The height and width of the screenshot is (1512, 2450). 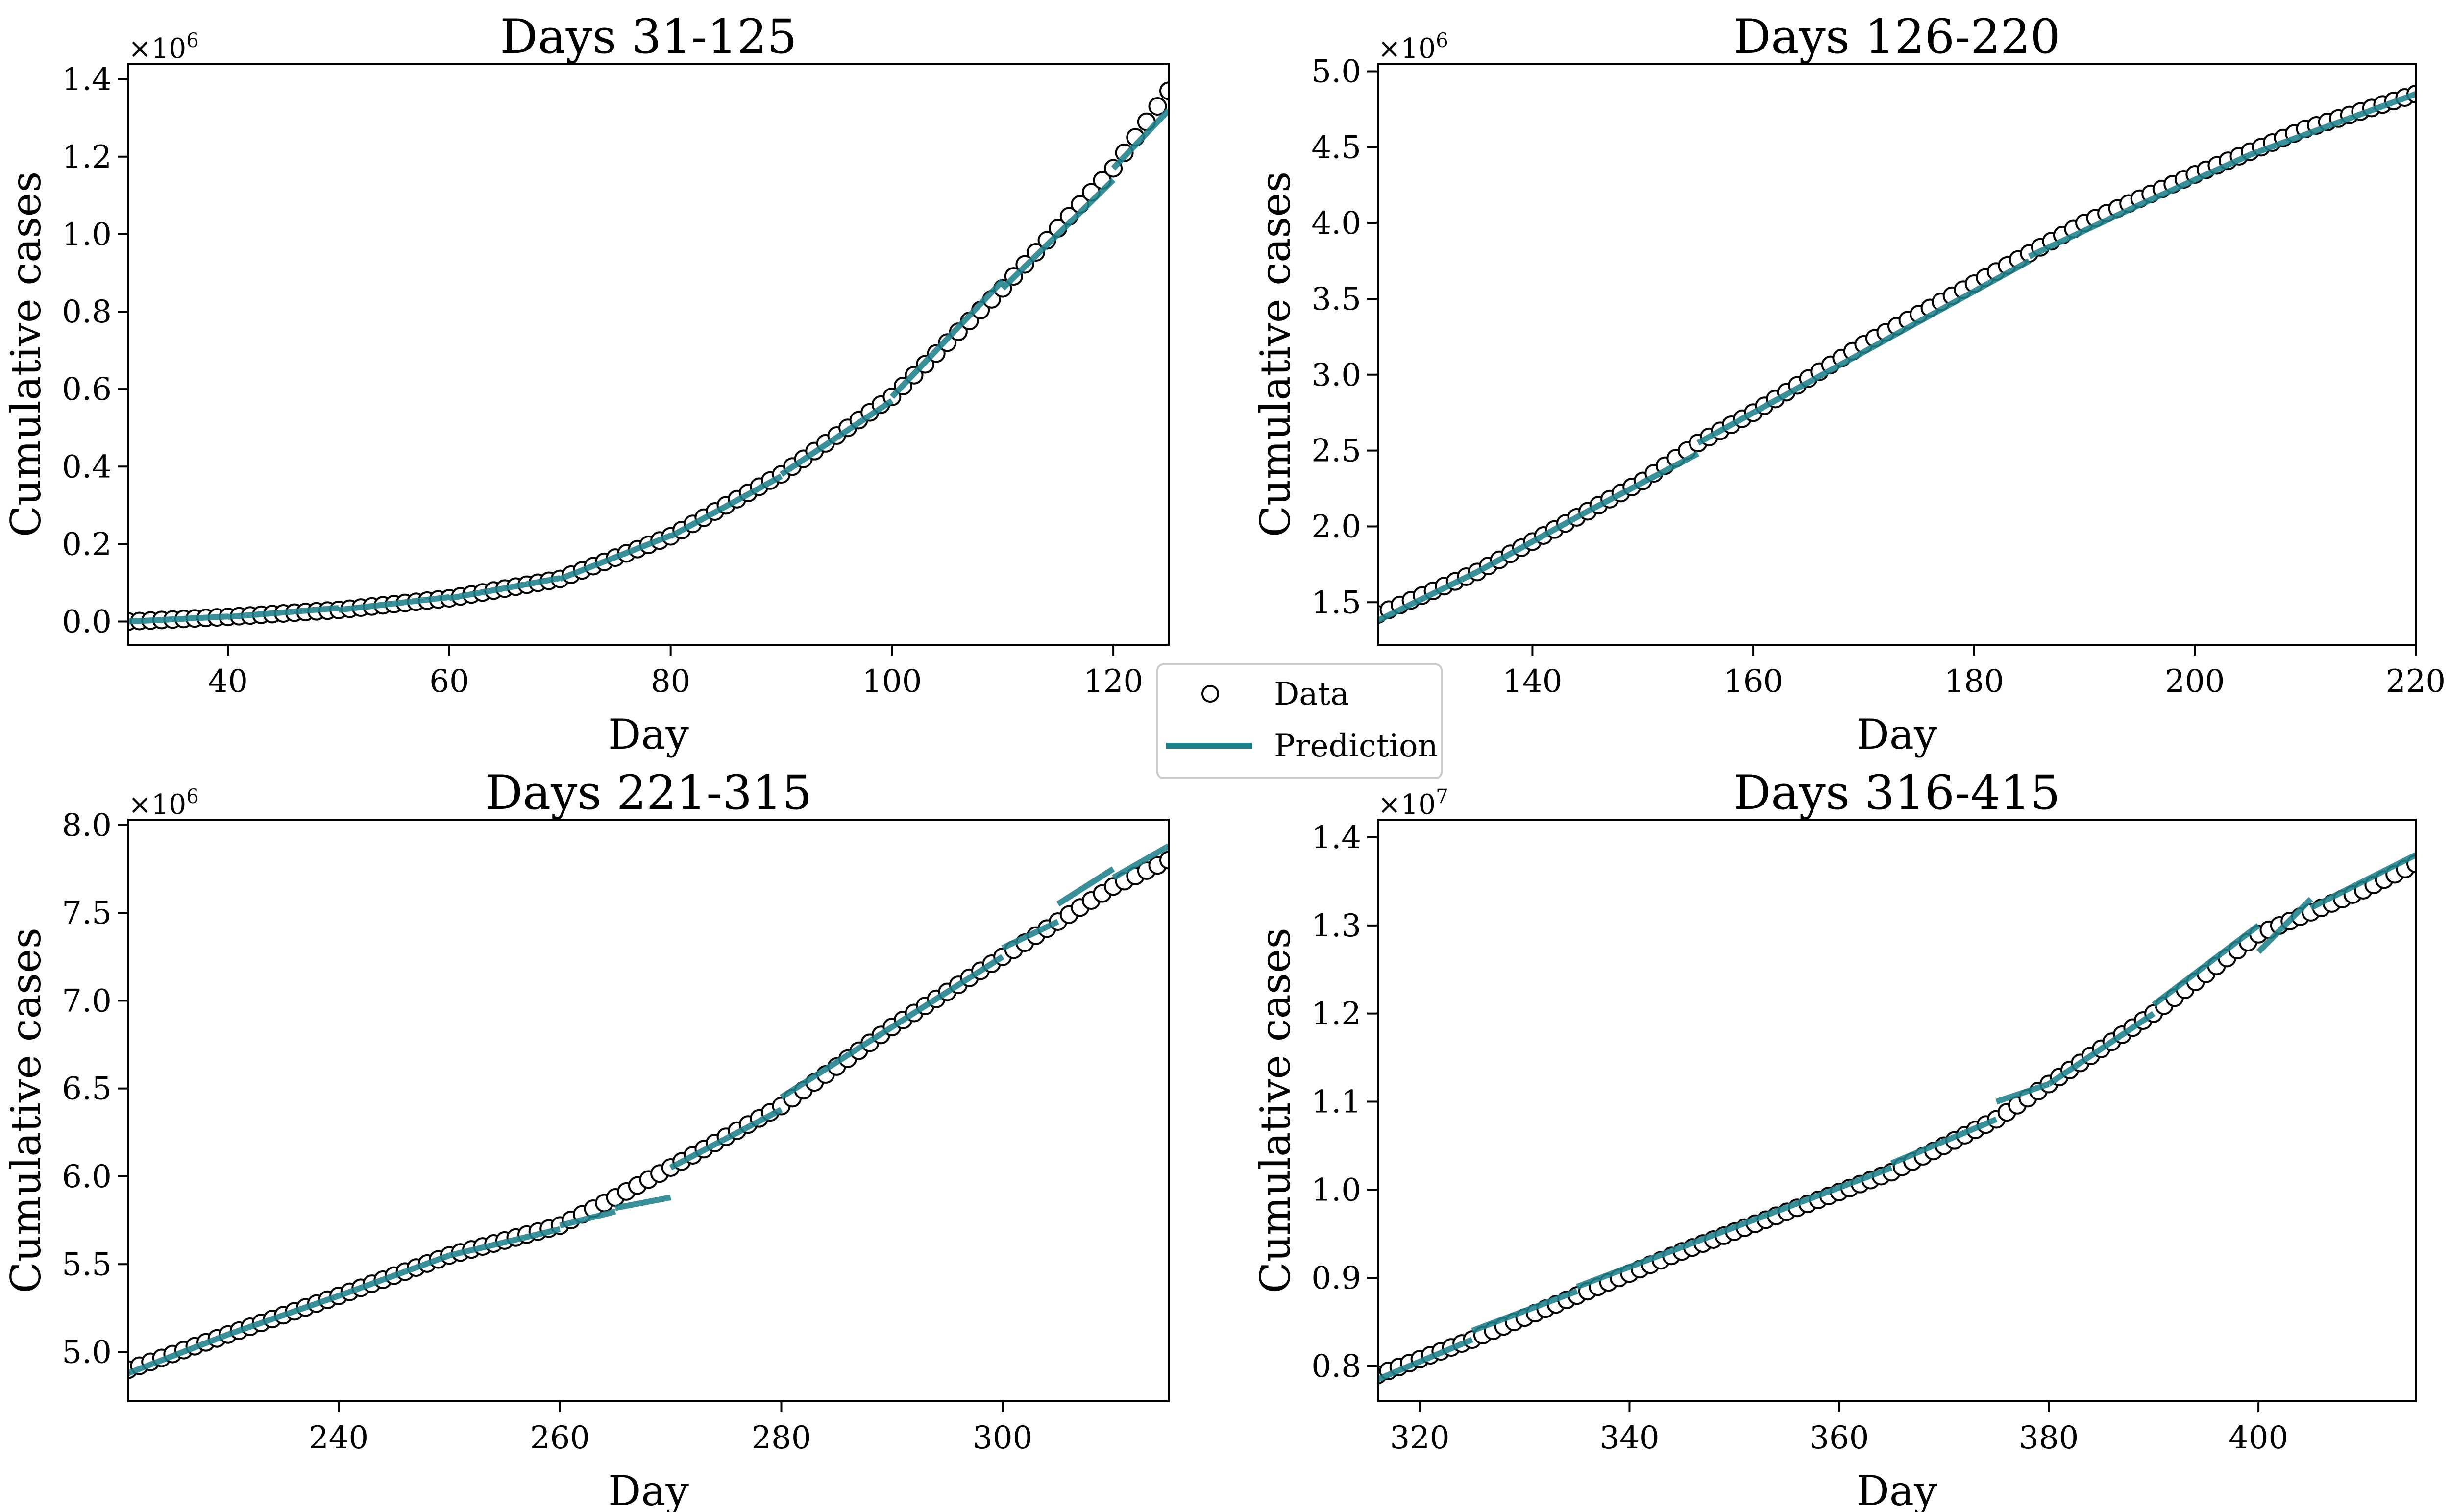 What do you see at coordinates (1629, 1438) in the screenshot?
I see `x-tick-label: 340` at bounding box center [1629, 1438].